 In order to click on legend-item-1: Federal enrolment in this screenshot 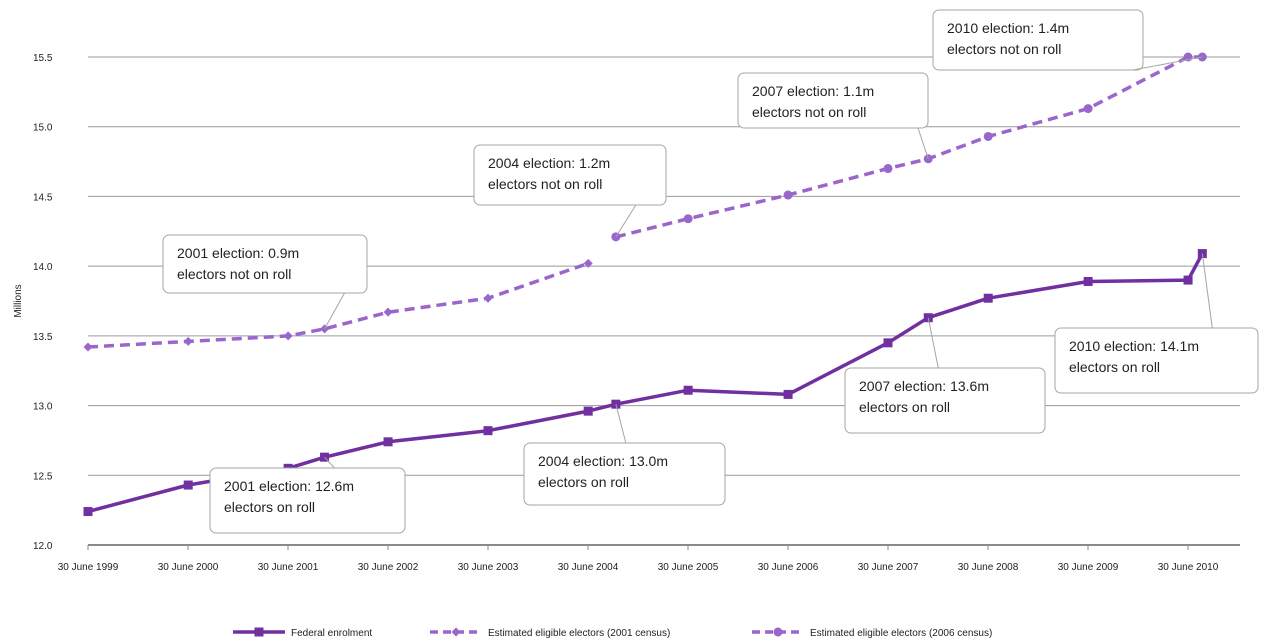, I will do `click(302, 633)`.